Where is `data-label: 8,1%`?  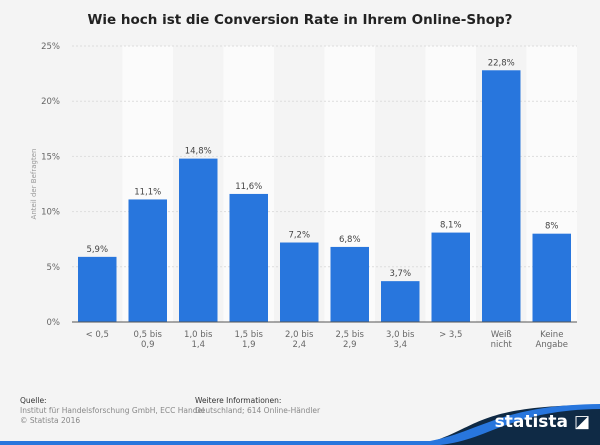
data-label: 8,1% is located at coordinates (451, 226).